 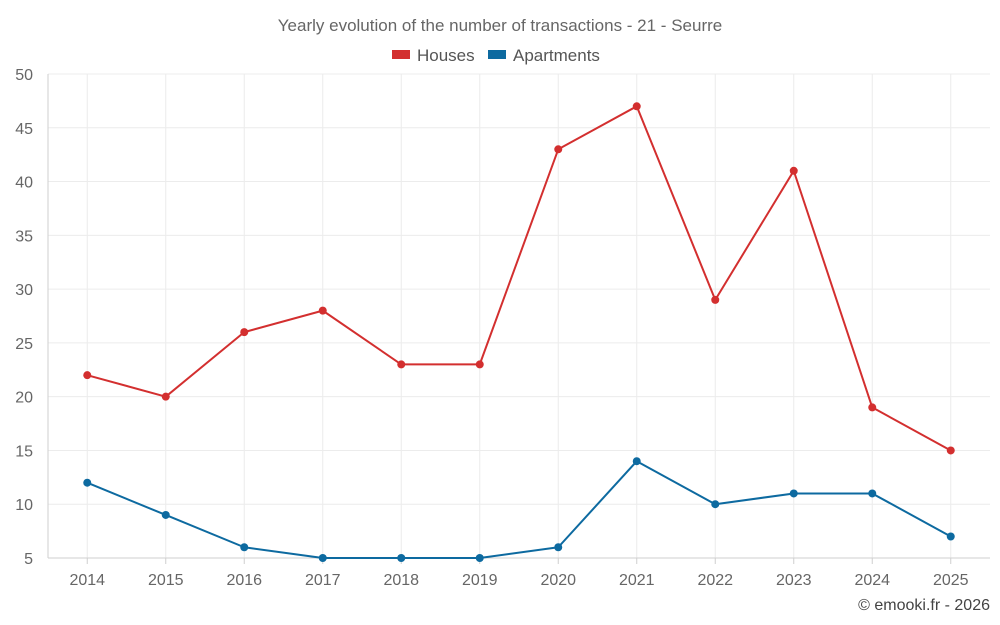 What do you see at coordinates (401, 558) in the screenshot?
I see `data-point-apartments-2018` at bounding box center [401, 558].